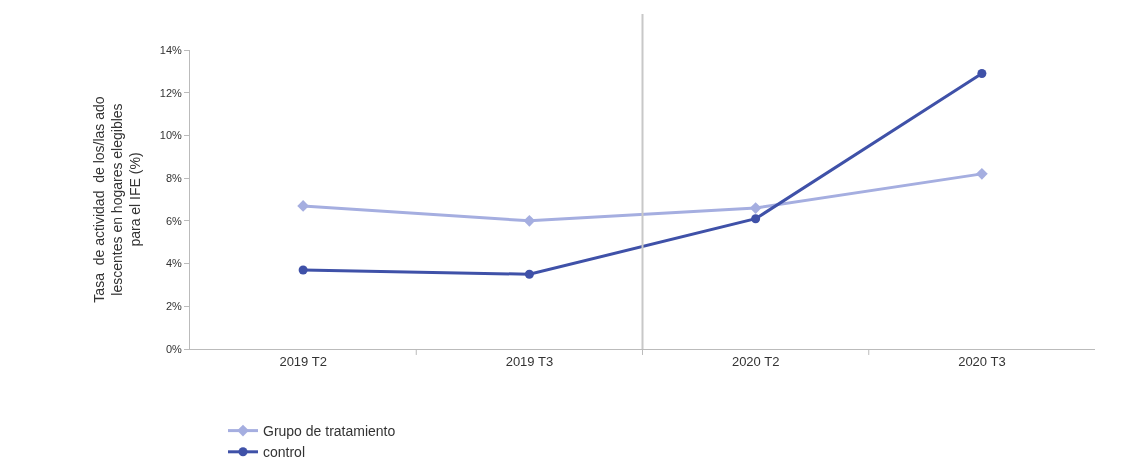  Describe the element at coordinates (303, 361) in the screenshot. I see `x-tick-label: 2019 T2` at that location.